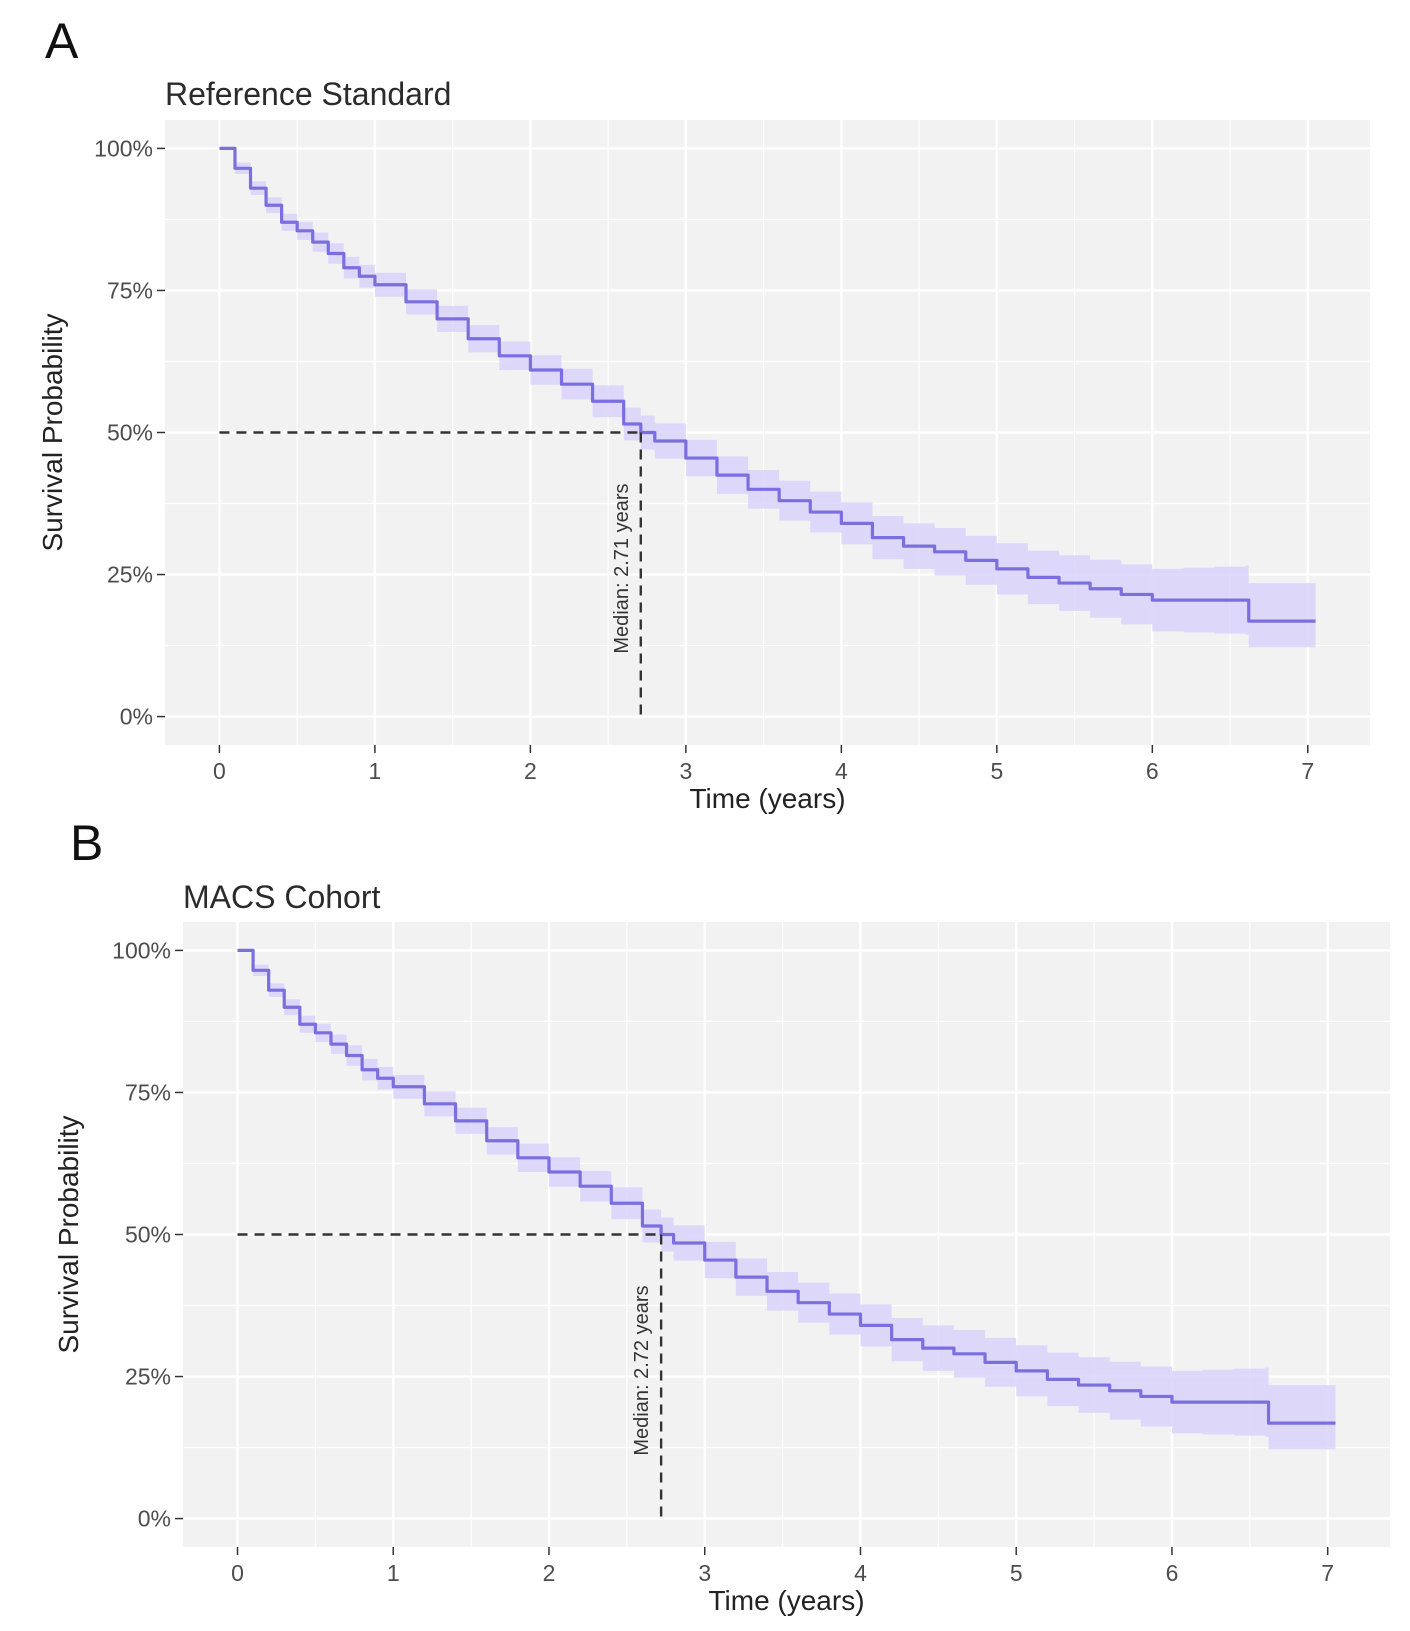 Image resolution: width=1410 pixels, height=1631 pixels. I want to click on panel-letter: A, so click(62, 41).